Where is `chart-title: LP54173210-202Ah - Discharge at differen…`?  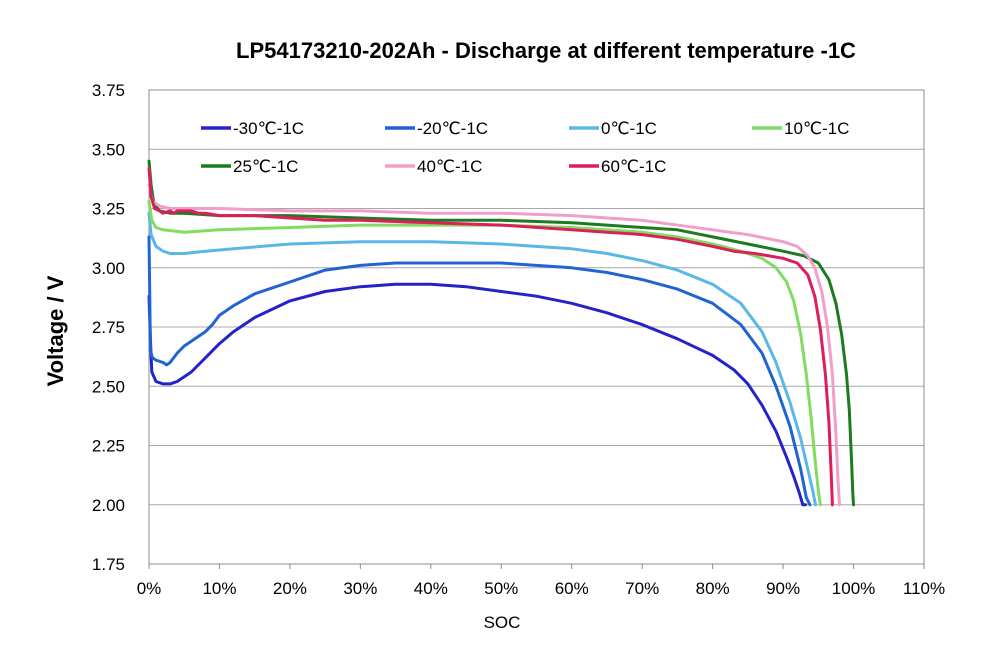 chart-title: LP54173210-202Ah - Discharge at differen… is located at coordinates (546, 50).